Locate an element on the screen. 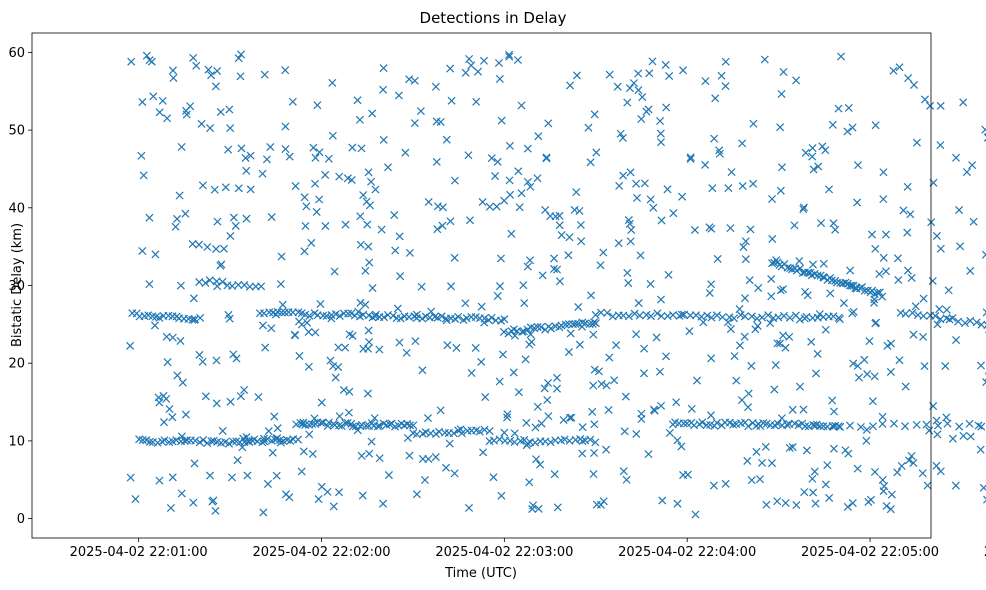 The width and height of the screenshot is (986, 590). y-tick-label: 0 is located at coordinates (21, 519).